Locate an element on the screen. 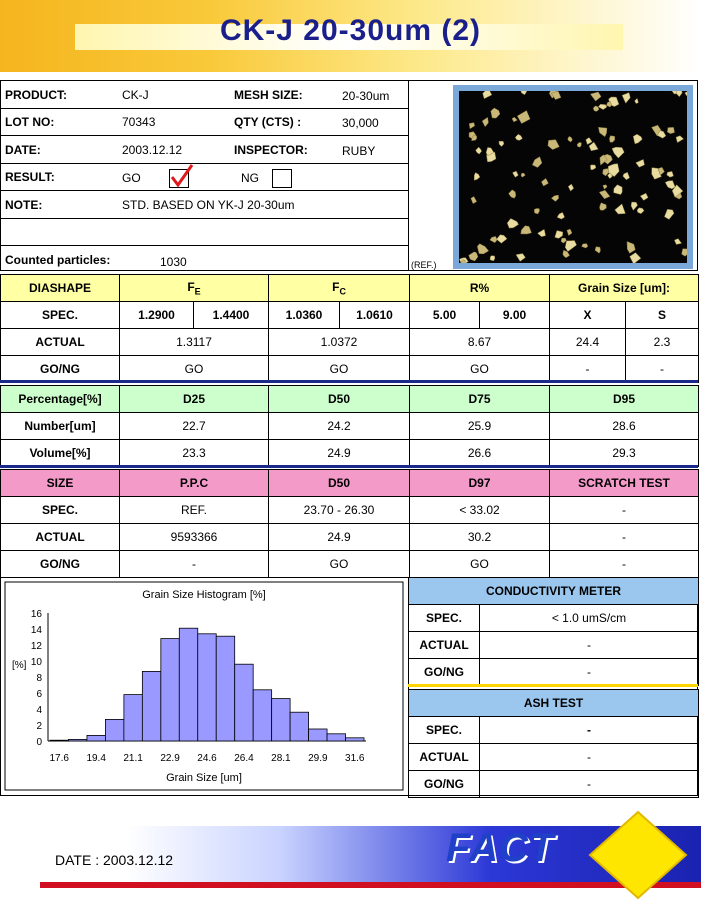  ng-checkbox is located at coordinates (282, 178).